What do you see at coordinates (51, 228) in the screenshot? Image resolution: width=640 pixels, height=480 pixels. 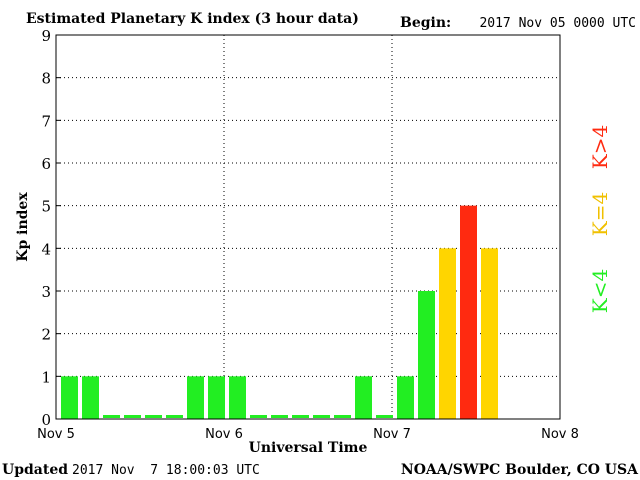 I see `y-tick-labels: 0 1 2 3 4 5 6 7 8 9` at bounding box center [51, 228].